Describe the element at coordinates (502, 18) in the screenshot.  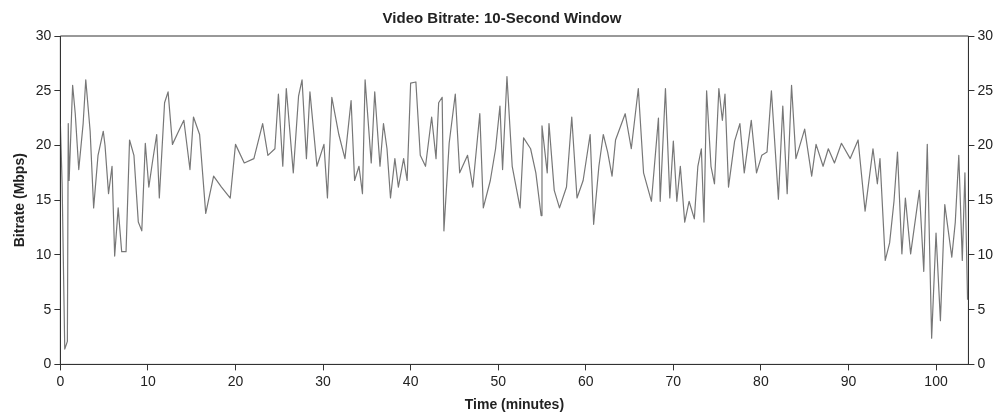
I see `chart-title: Video Bitrate: 10-Second Window` at that location.